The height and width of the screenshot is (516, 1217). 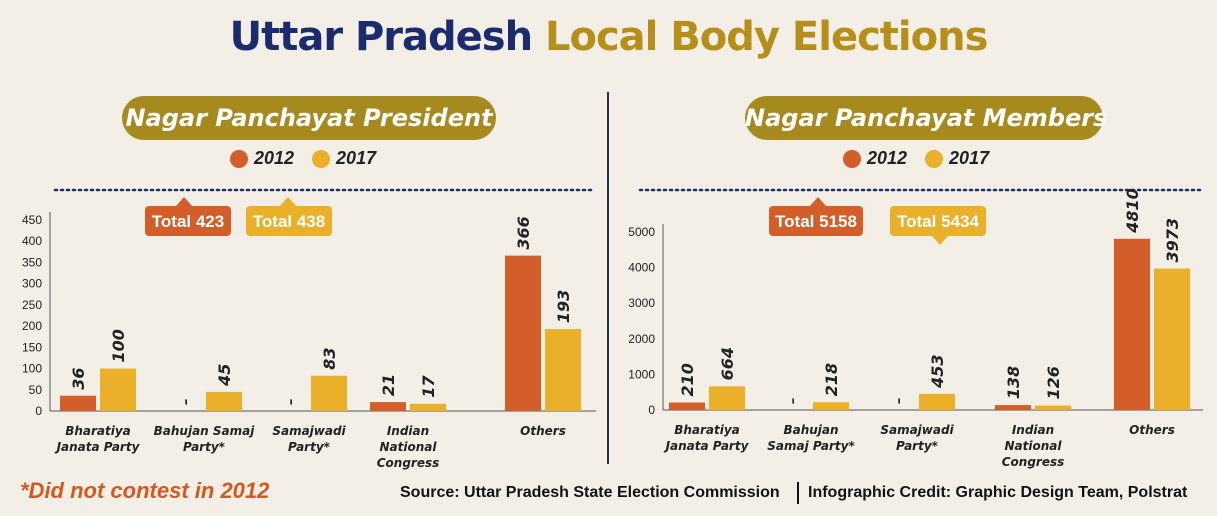 I want to click on data-label: 126, so click(x=1053, y=382).